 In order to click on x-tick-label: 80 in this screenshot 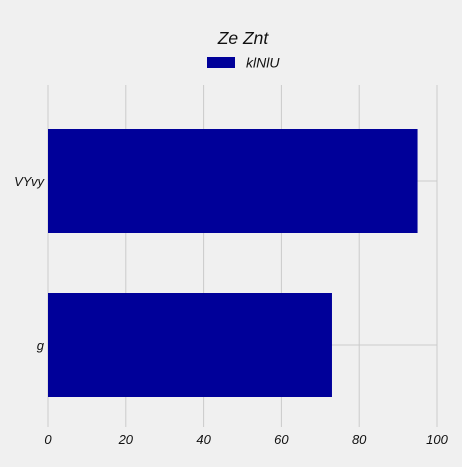, I will do `click(359, 439)`.